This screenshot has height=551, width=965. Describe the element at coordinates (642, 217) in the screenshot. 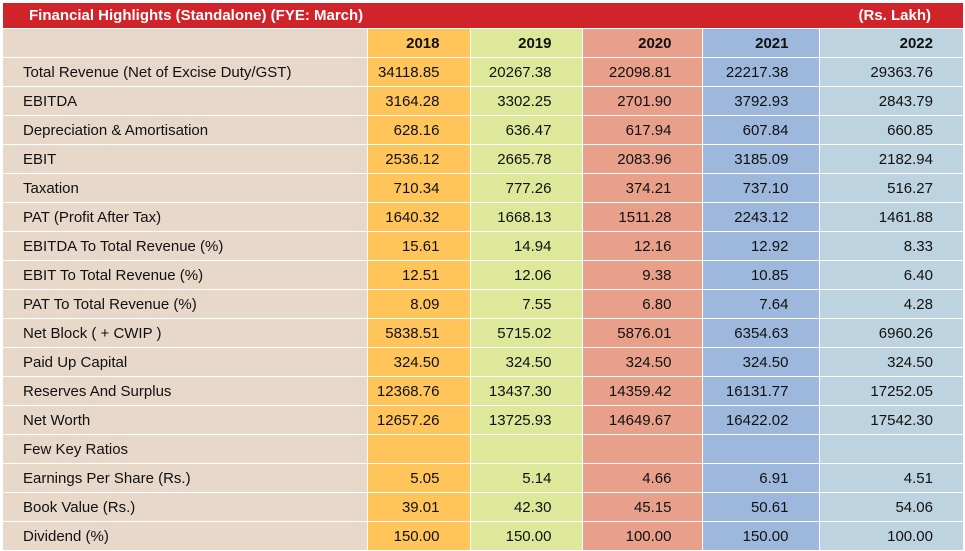

I see `value-cell-2020: 1511.28` at that location.